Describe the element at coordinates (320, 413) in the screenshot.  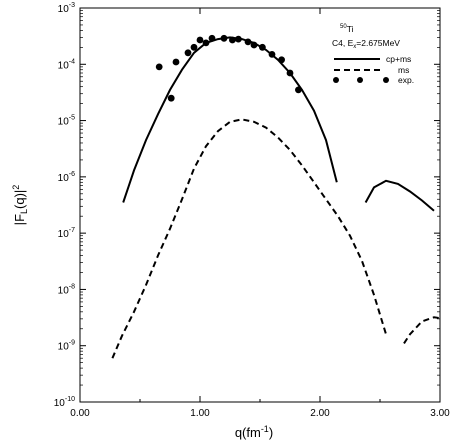
I see `x-tick-label: 2.00` at that location.